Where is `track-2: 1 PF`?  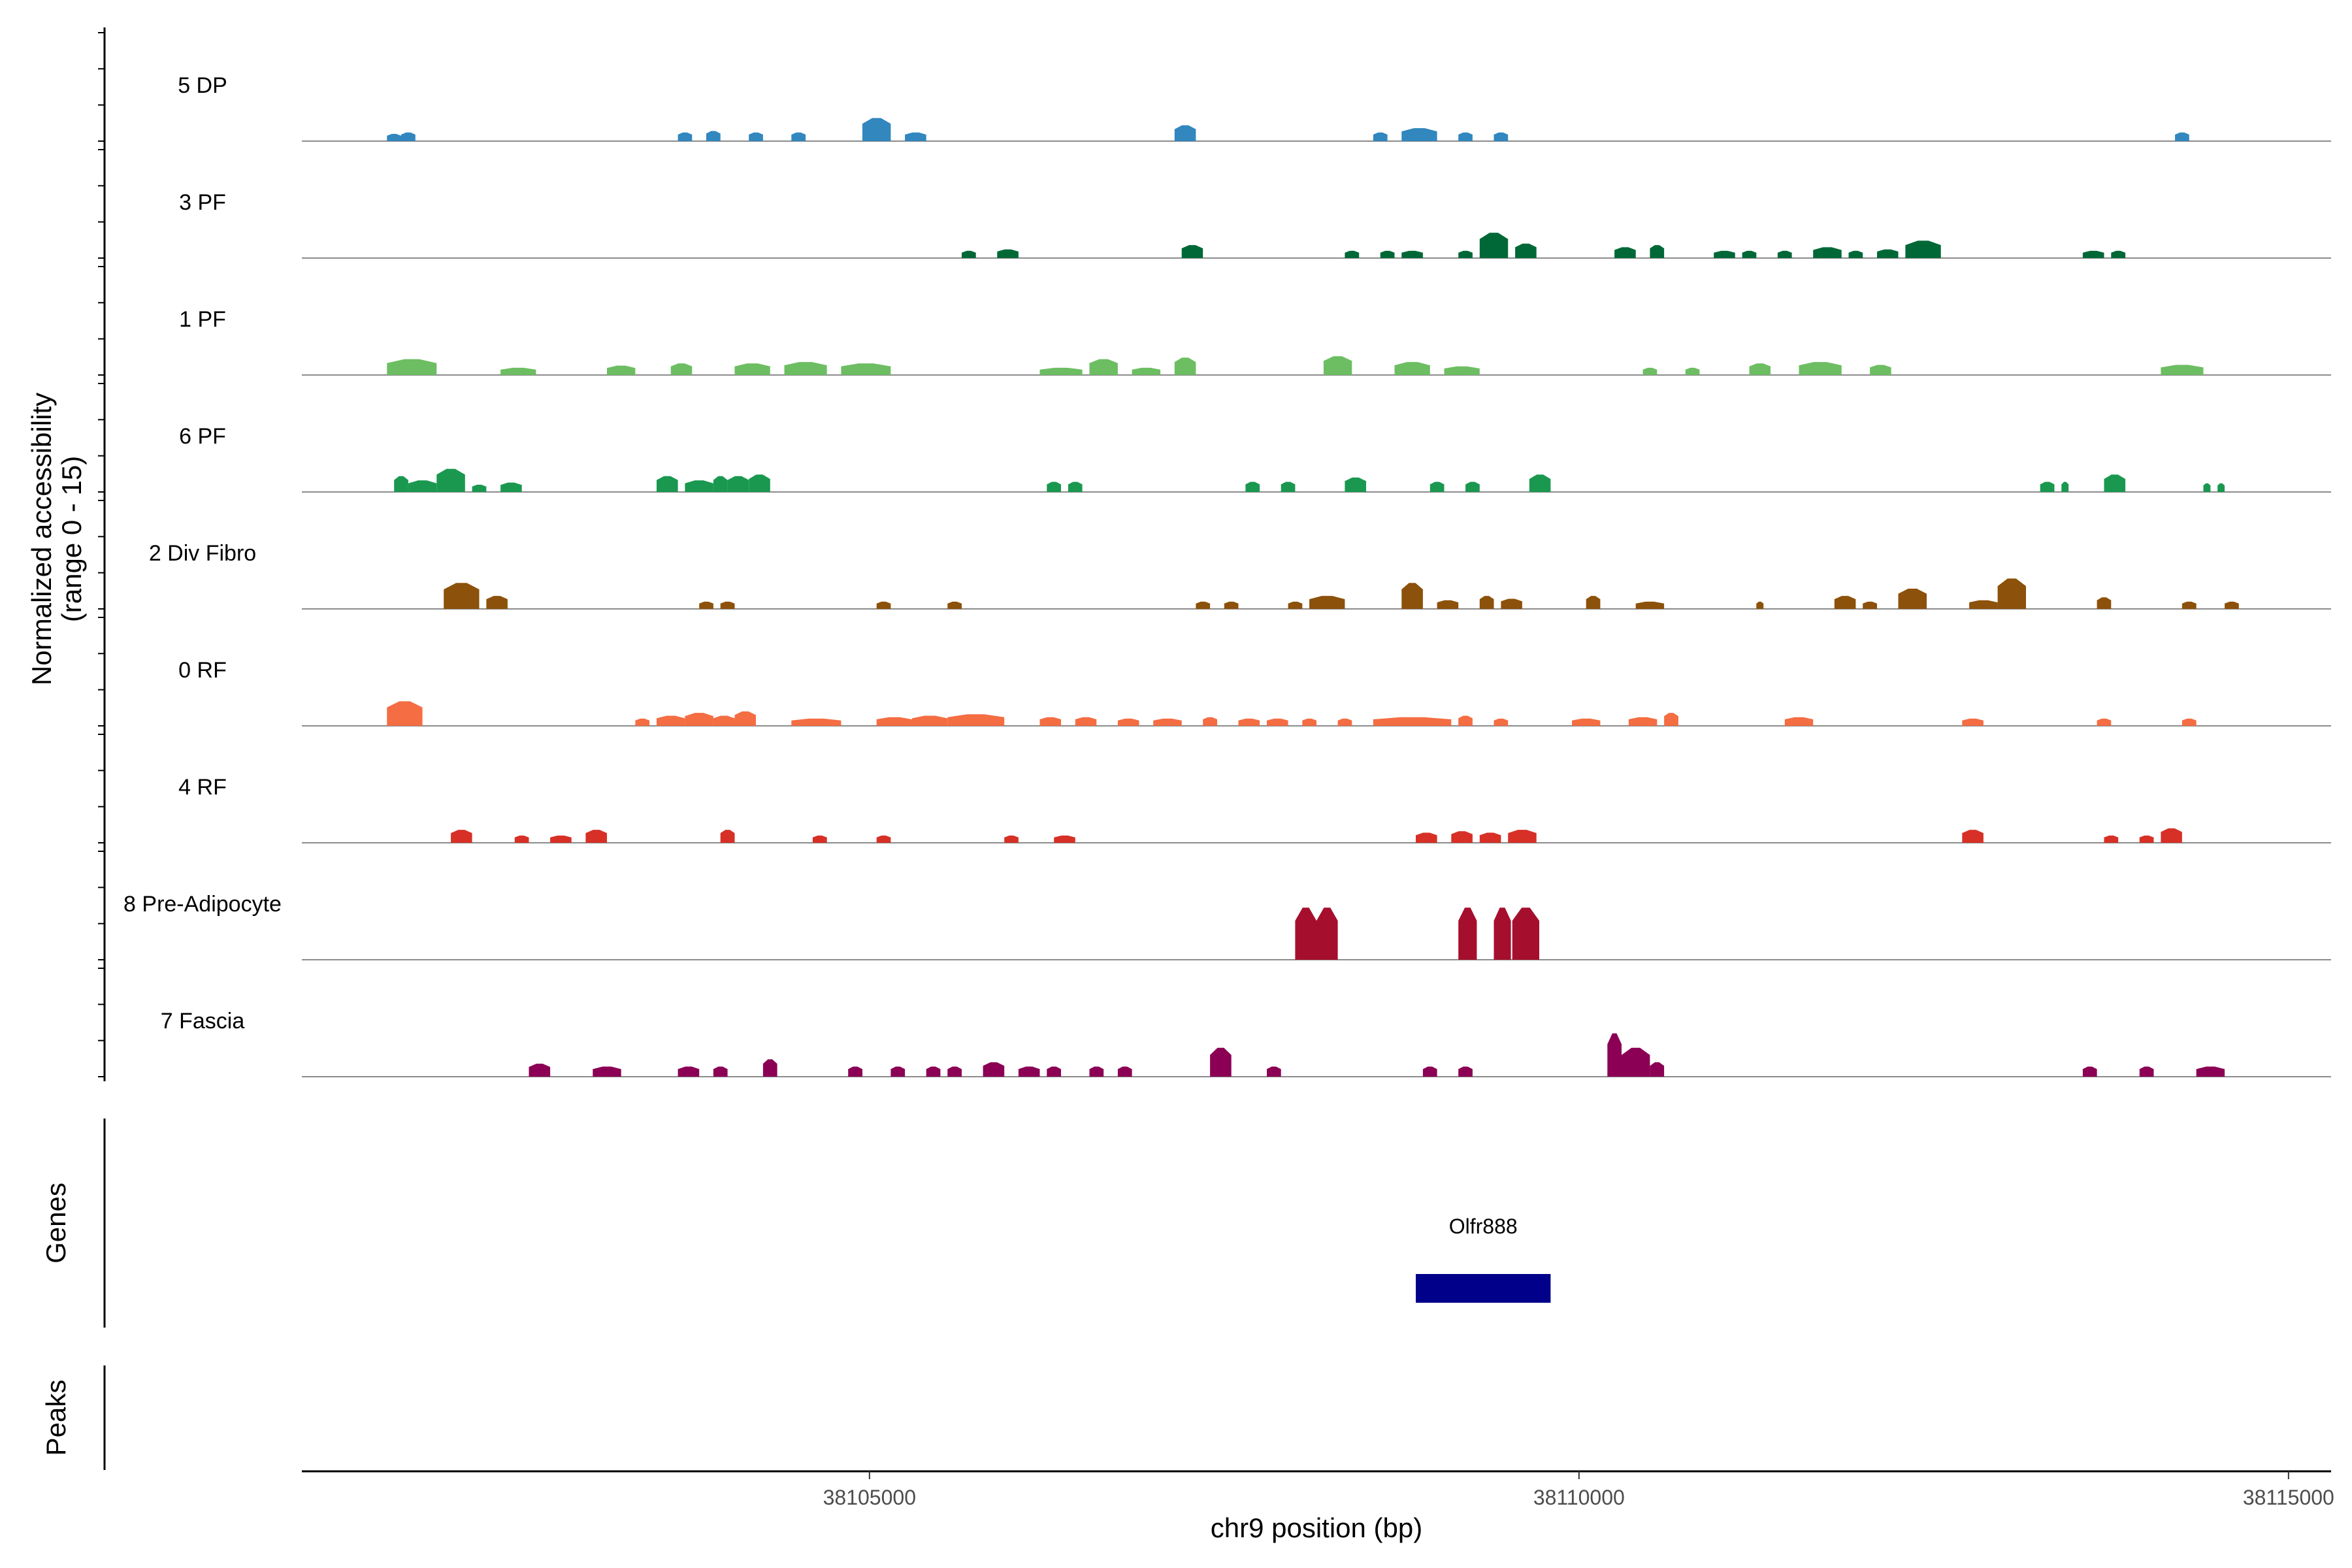
track-2: 1 PF is located at coordinates (1255, 341).